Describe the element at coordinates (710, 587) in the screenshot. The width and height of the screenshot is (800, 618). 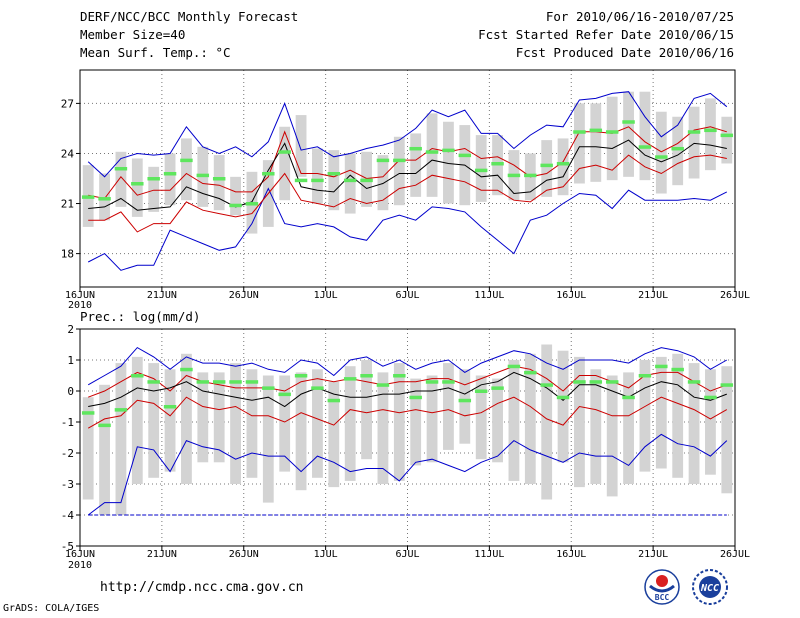
I see `ncc-logo: NCC` at that location.